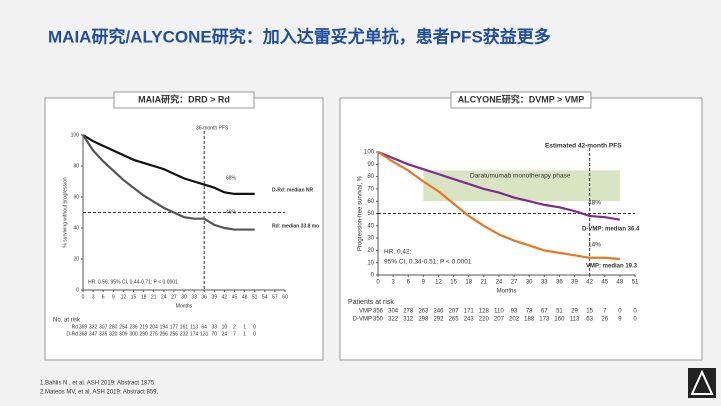  I want to click on y-tick-label: 30, so click(370, 239).